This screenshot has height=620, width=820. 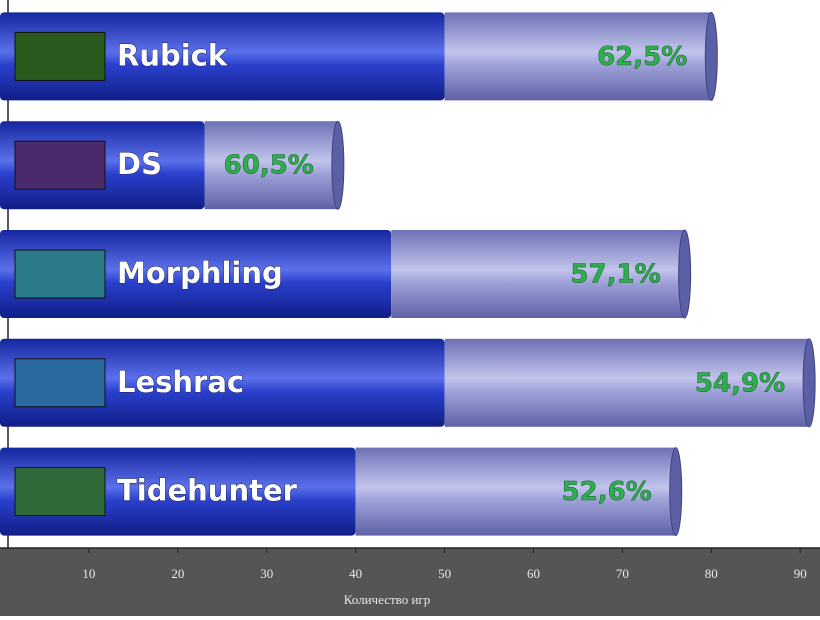 What do you see at coordinates (355, 573) in the screenshot?
I see `x-tick-label: 40` at bounding box center [355, 573].